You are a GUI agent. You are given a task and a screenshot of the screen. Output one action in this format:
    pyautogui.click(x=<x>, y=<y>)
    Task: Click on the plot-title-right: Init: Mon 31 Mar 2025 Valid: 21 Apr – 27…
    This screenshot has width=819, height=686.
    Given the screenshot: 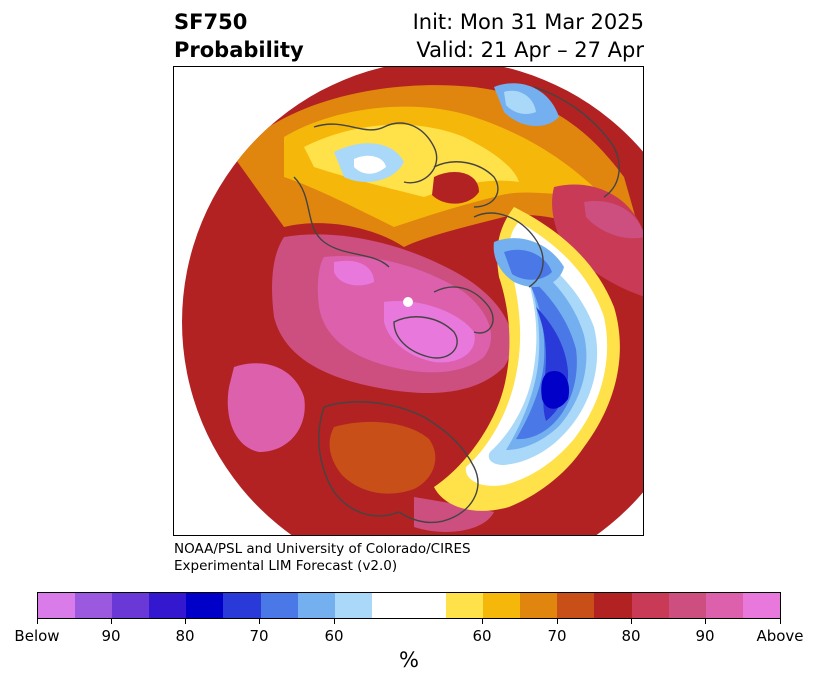 What is the action you would take?
    pyautogui.click(x=528, y=36)
    